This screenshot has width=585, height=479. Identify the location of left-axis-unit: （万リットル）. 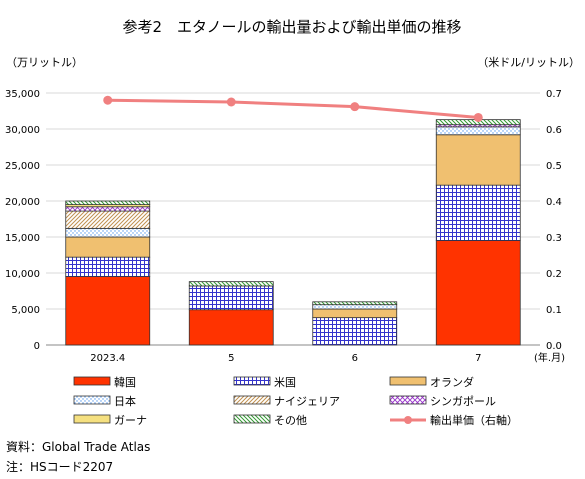
(44, 62).